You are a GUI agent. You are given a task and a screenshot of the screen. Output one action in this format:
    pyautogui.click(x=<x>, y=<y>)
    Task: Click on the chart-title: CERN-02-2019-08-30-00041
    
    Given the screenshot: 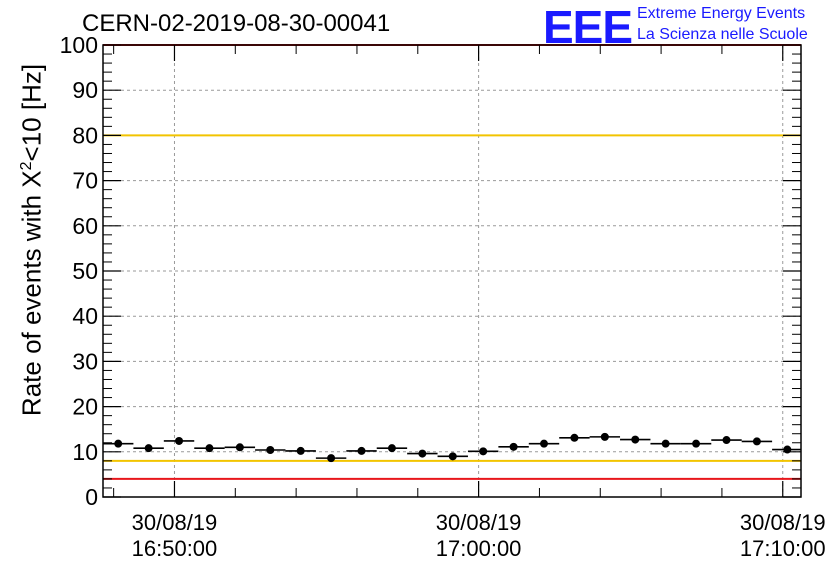 What is the action you would take?
    pyautogui.click(x=236, y=23)
    